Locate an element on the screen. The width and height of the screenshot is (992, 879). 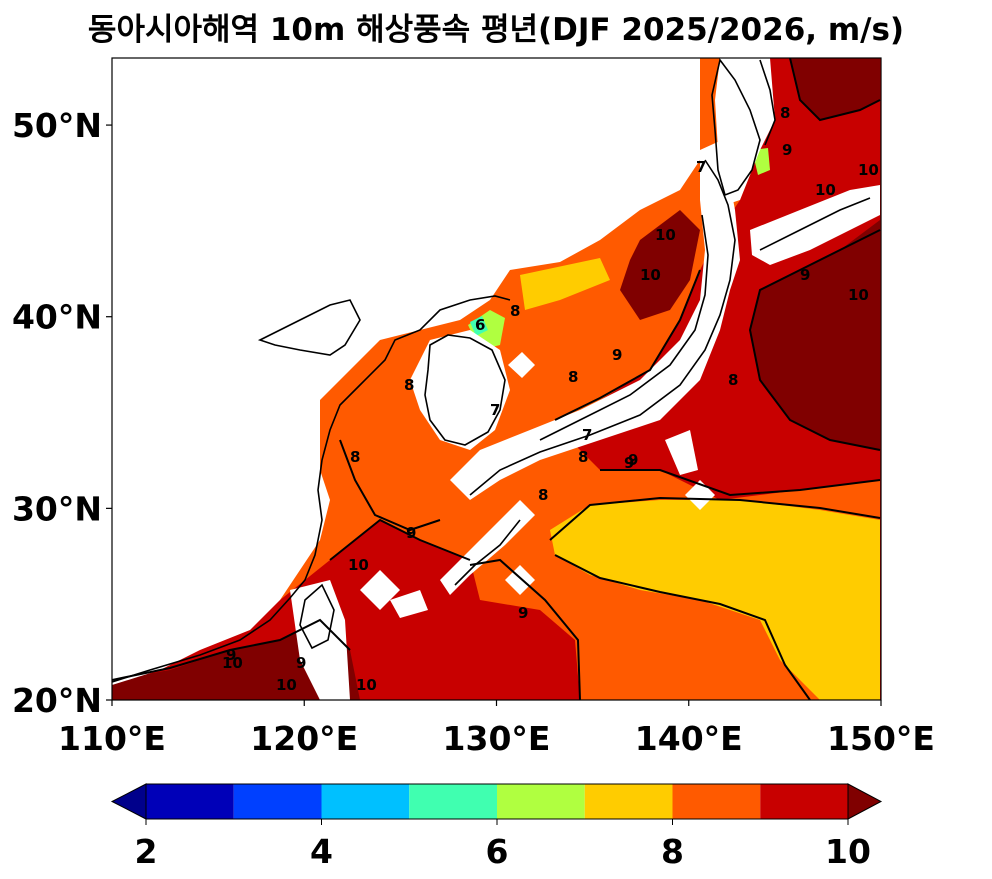
region-7ms-coast-korea is located at coordinates (565, 284).